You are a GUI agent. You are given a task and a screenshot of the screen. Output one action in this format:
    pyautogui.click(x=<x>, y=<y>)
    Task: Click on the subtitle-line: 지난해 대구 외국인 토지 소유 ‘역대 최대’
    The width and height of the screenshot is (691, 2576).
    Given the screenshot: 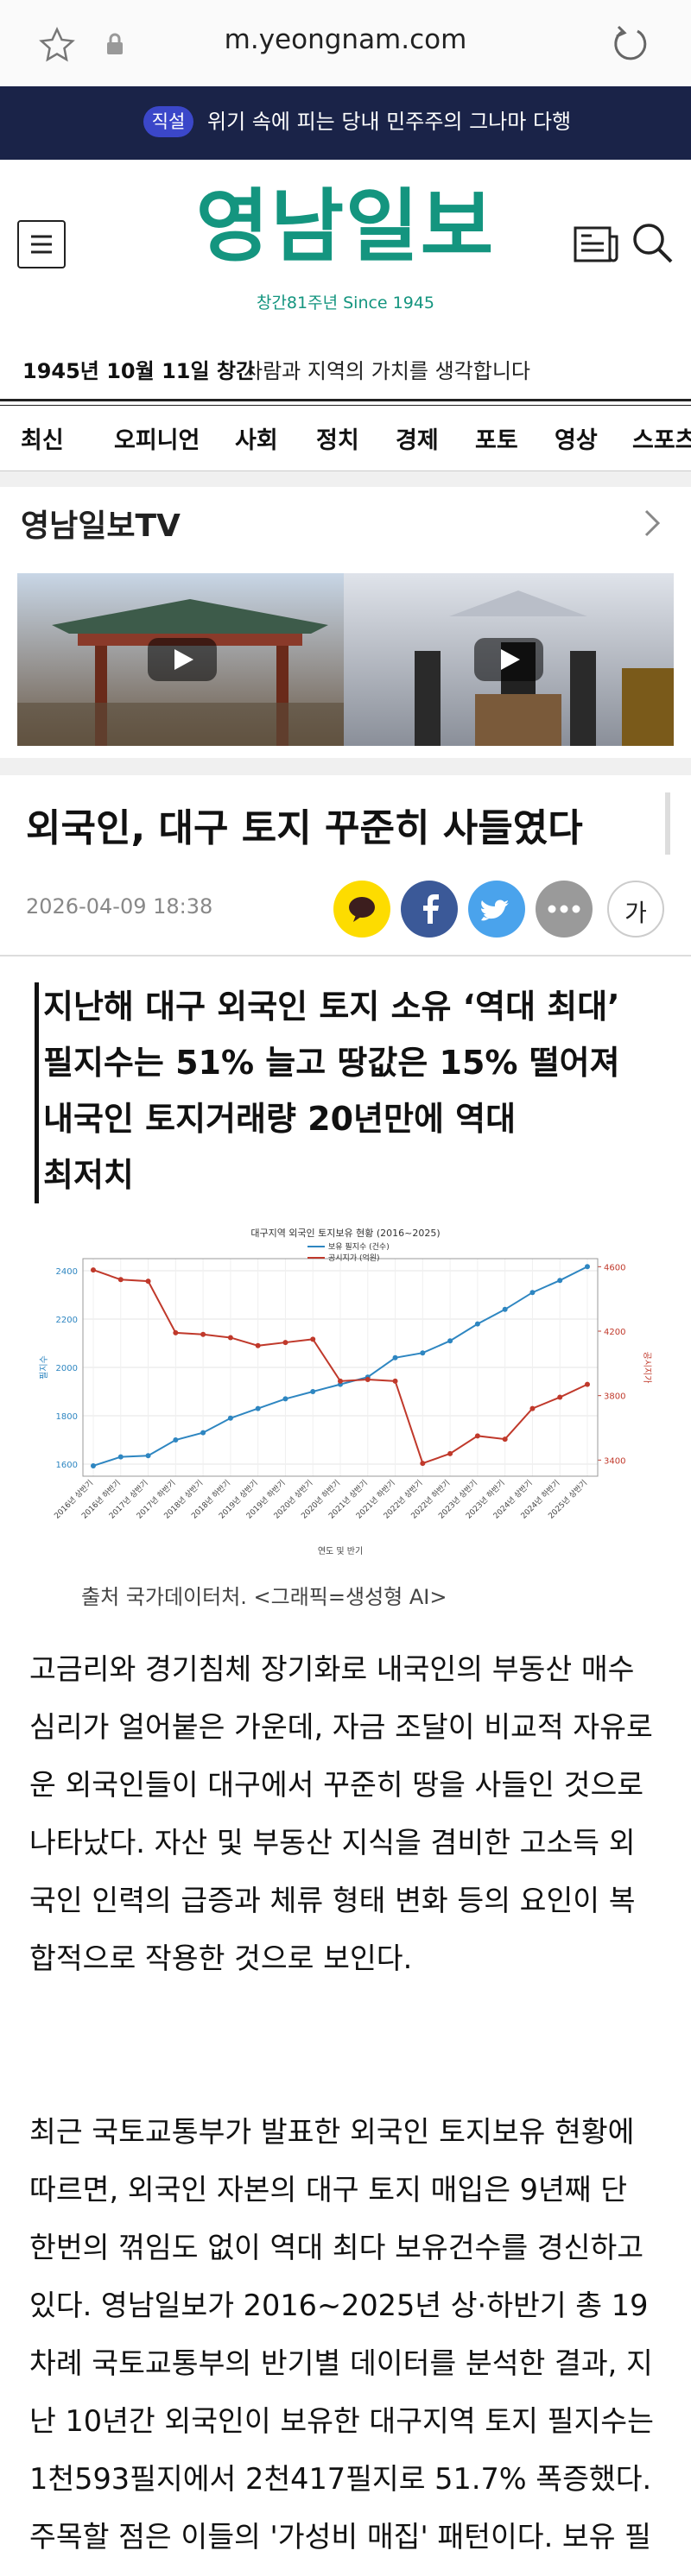 What is the action you would take?
    pyautogui.click(x=331, y=1007)
    